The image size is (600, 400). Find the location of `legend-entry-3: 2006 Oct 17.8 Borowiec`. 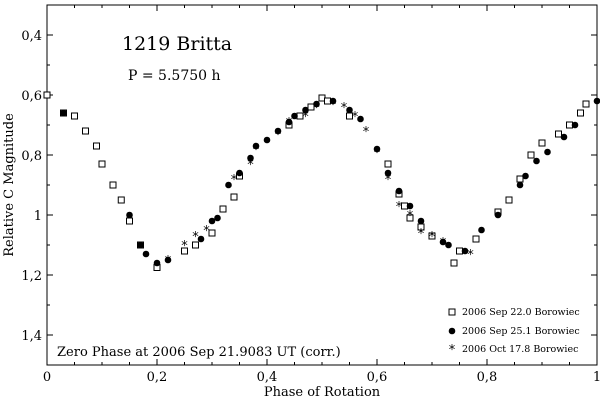

legend-entry-3: 2006 Oct 17.8 Borowiec is located at coordinates (520, 349).